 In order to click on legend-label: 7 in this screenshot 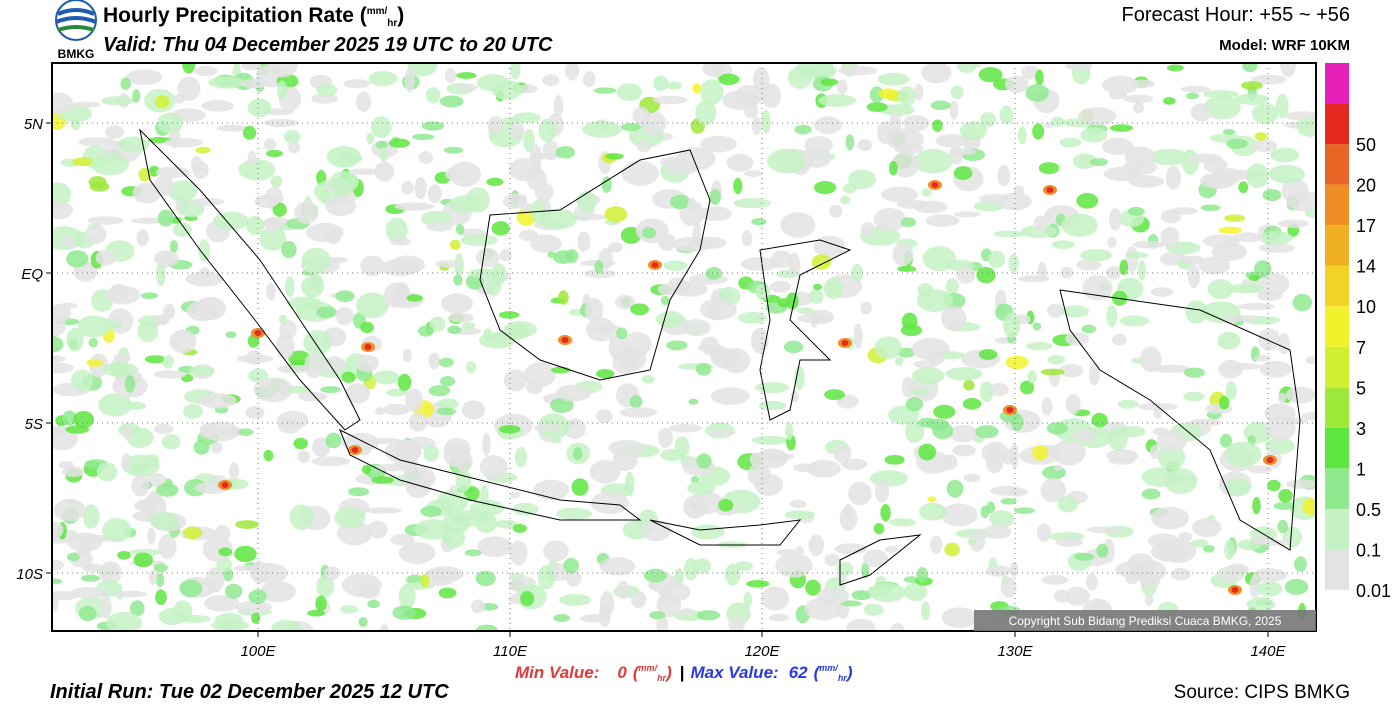, I will do `click(1361, 348)`.